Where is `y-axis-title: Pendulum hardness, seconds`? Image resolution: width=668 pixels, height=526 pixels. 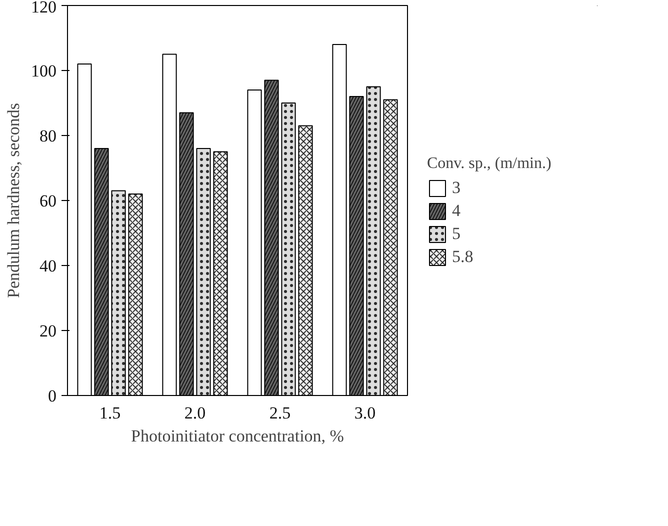
y-axis-title: Pendulum hardness, seconds is located at coordinates (13, 200).